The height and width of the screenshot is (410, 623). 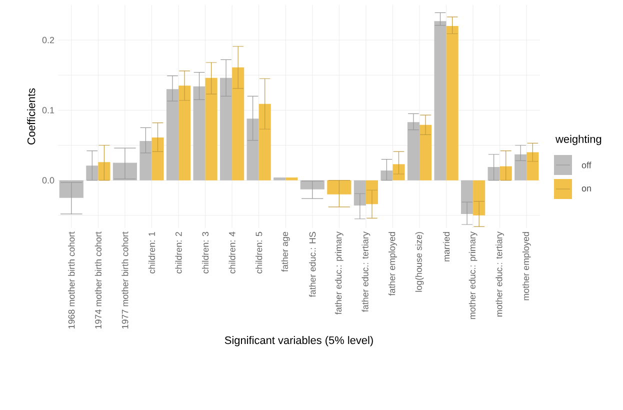 I want to click on x-tick-label: children: 2, so click(x=178, y=253).